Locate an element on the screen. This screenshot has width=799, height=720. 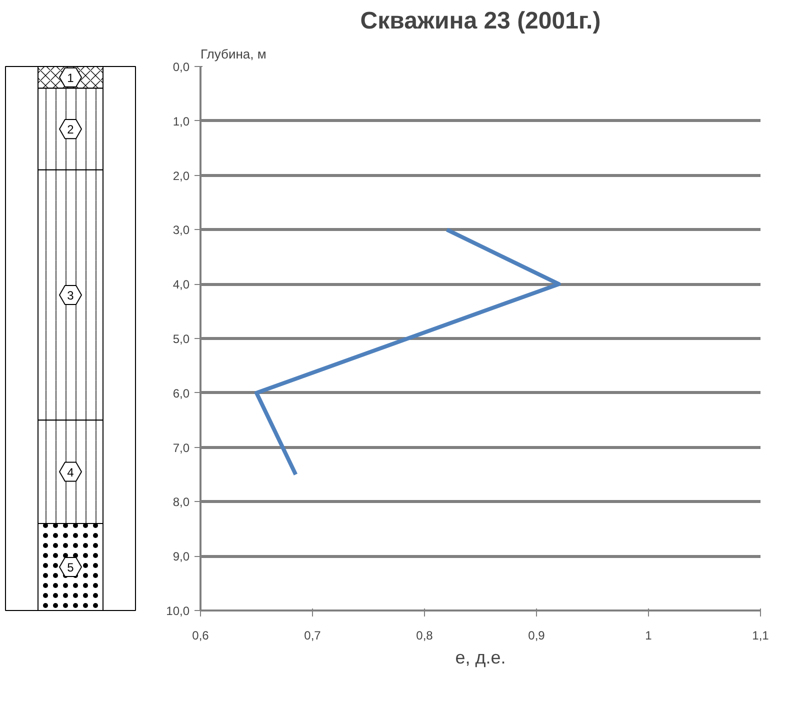
y-tick-label: 0,0 is located at coordinates (181, 67).